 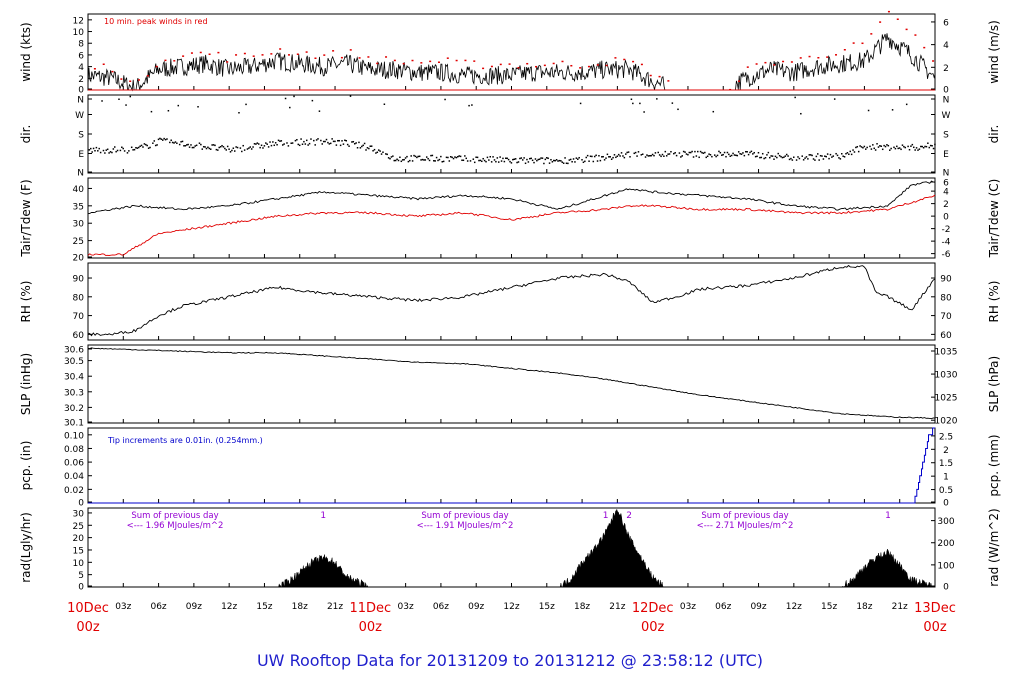 I want to click on rh-left-tick-label: 80, so click(x=79, y=298).